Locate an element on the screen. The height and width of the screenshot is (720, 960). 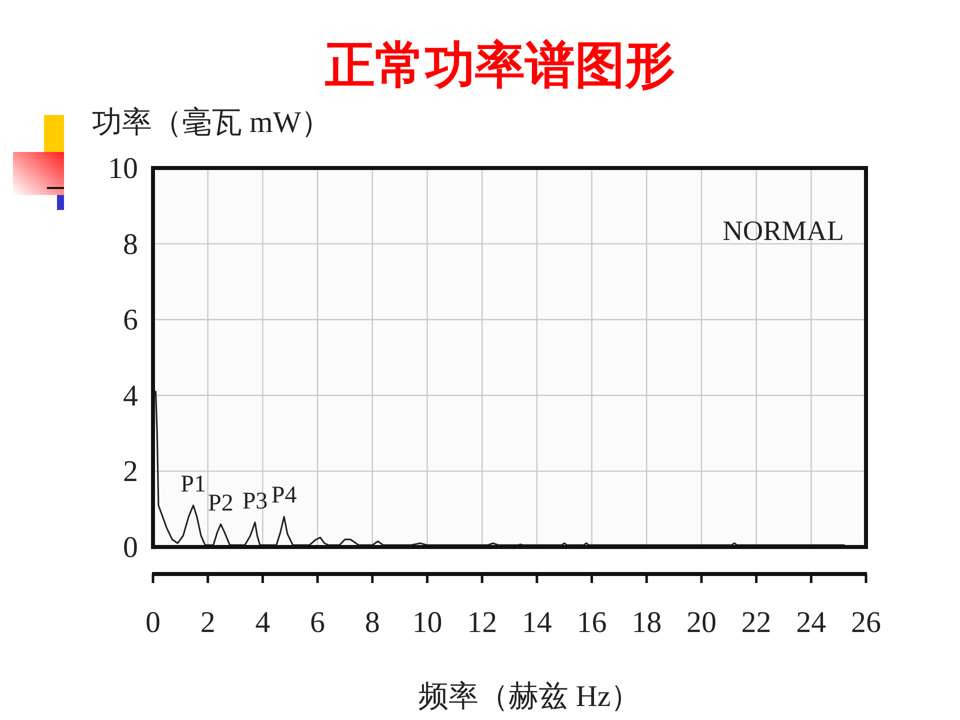
x-tick-label: 20 is located at coordinates (701, 622).